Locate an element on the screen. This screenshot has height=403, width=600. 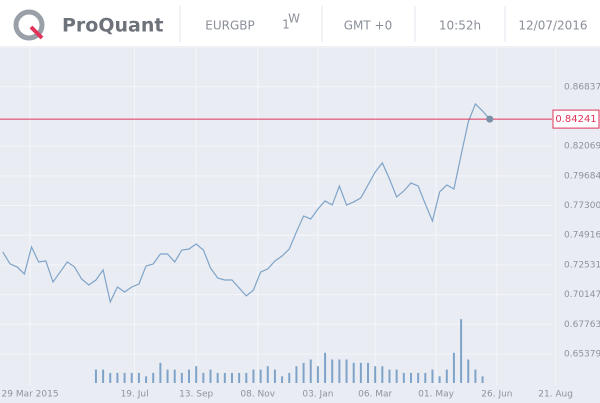
clock: 10:52h is located at coordinates (460, 26).